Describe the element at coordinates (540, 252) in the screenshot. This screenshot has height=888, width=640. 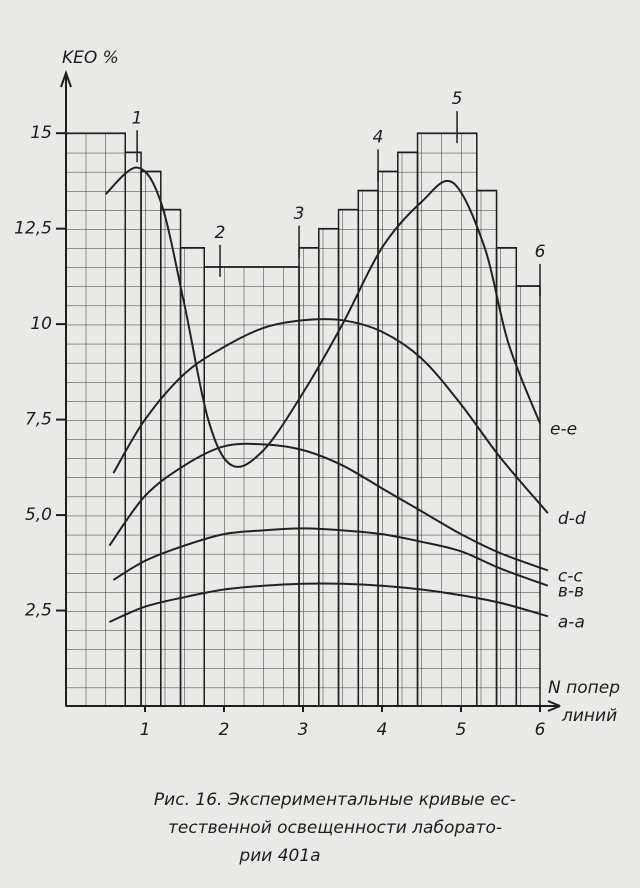
I see `section-label: 6` at that location.